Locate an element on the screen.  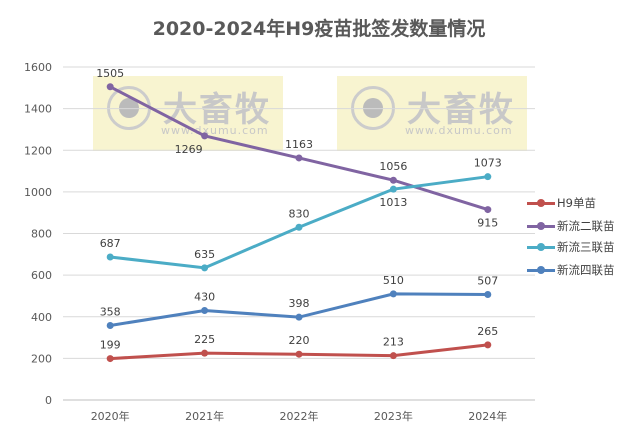
data-label: 507 is located at coordinates (487, 280).